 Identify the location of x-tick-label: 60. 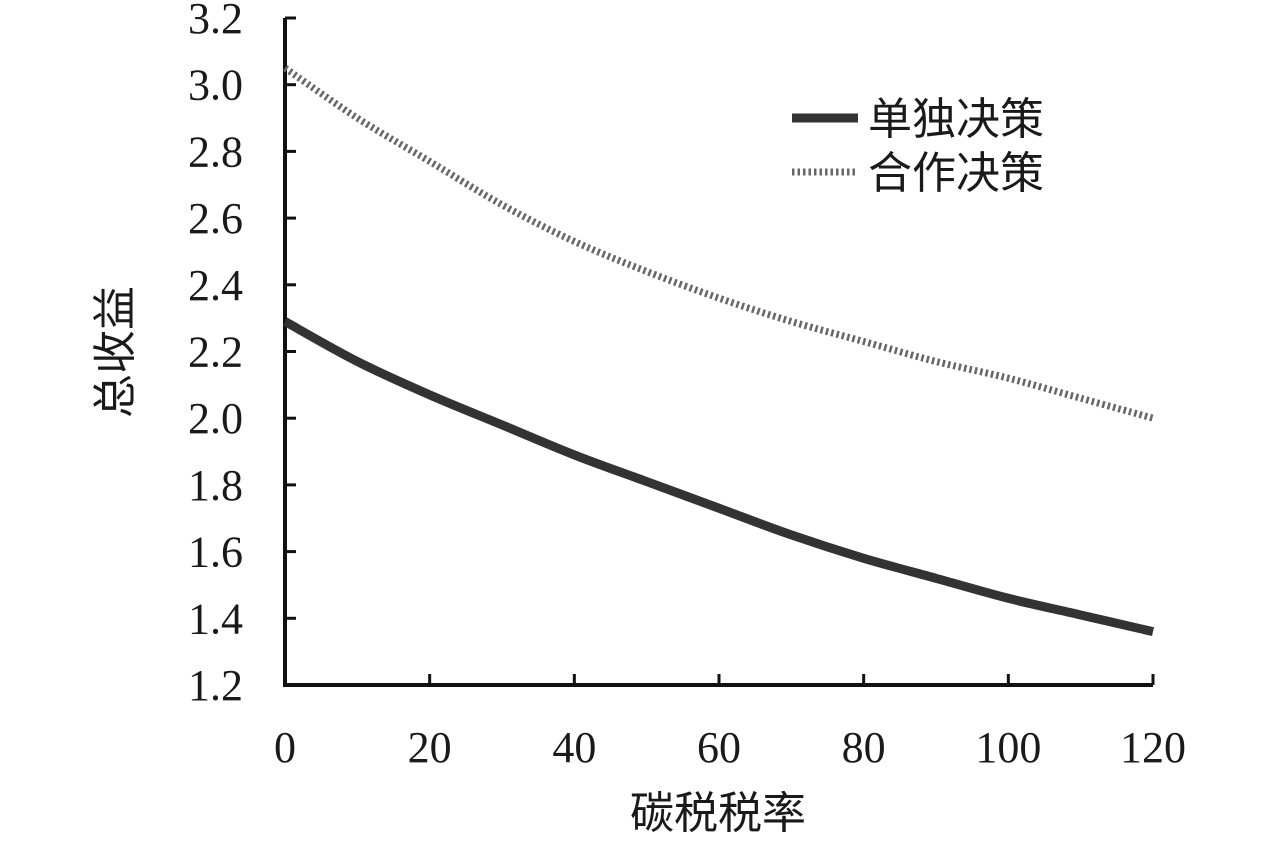
(719, 747).